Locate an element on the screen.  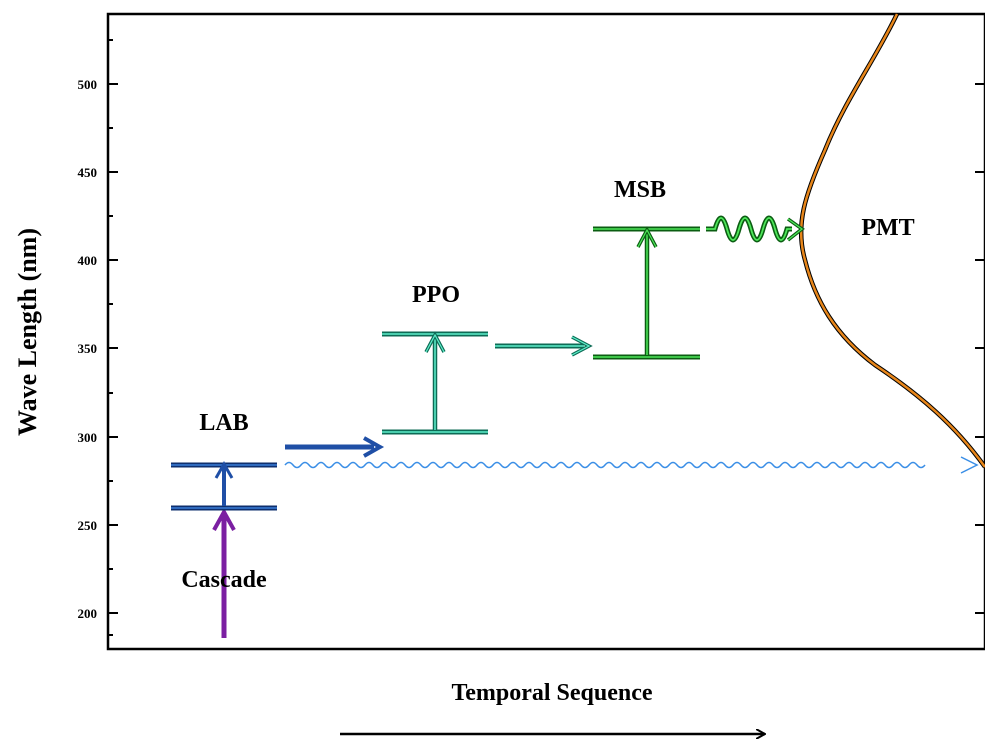
direct-emission-arrowhead is located at coordinates (969, 465).